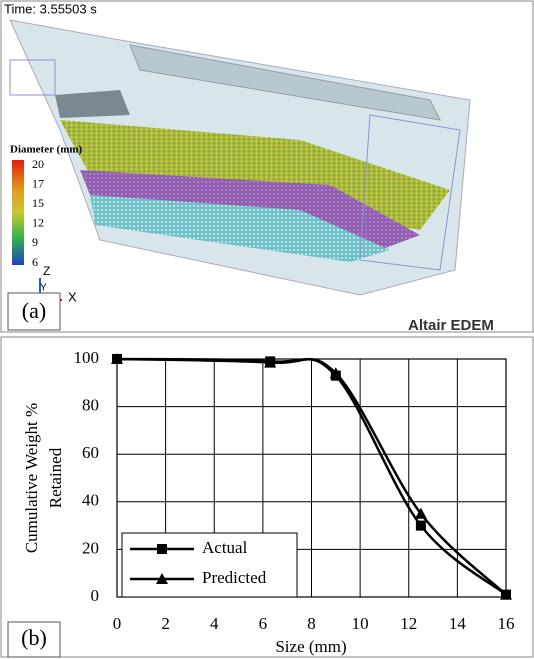 The width and height of the screenshot is (534, 659). What do you see at coordinates (209, 565) in the screenshot?
I see `legend` at bounding box center [209, 565].